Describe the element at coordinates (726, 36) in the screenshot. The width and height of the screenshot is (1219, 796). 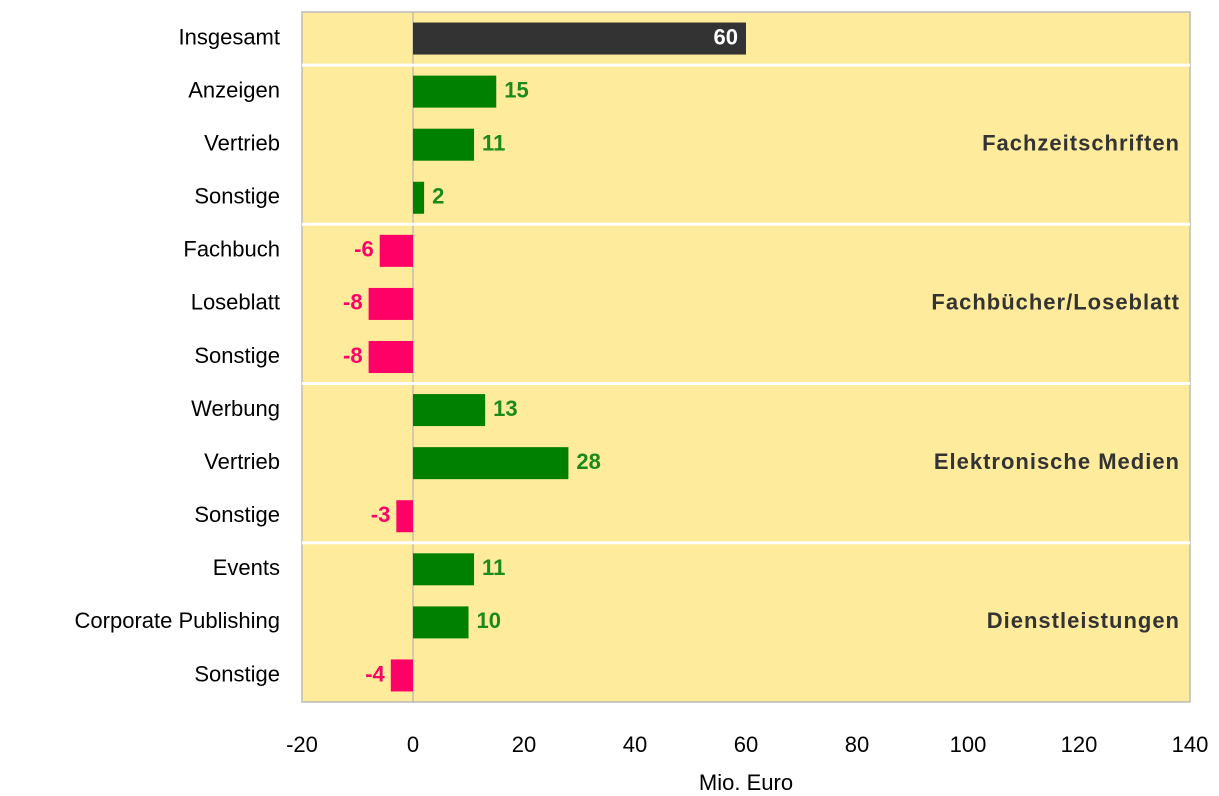
I see `value-label: 60` at that location.